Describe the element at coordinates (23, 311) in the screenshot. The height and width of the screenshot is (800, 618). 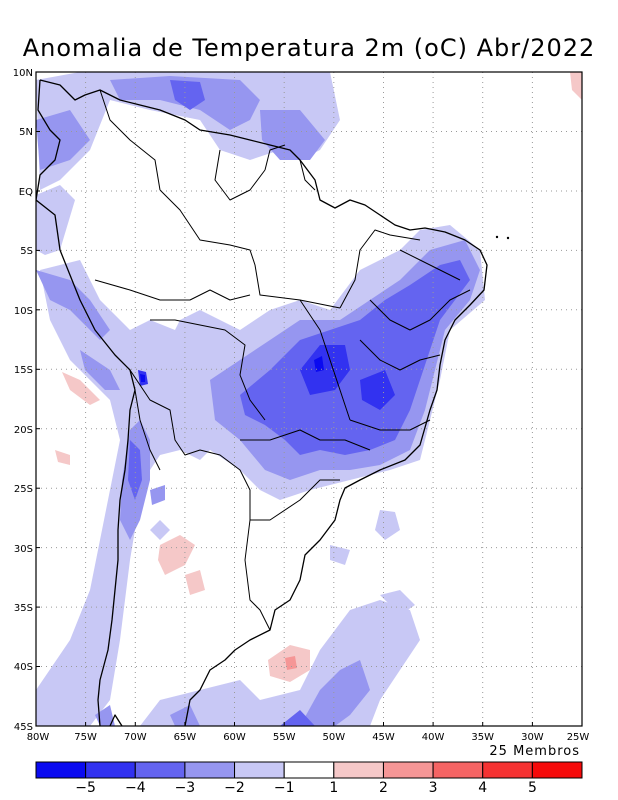
I see `lat-label: 10S` at that location.